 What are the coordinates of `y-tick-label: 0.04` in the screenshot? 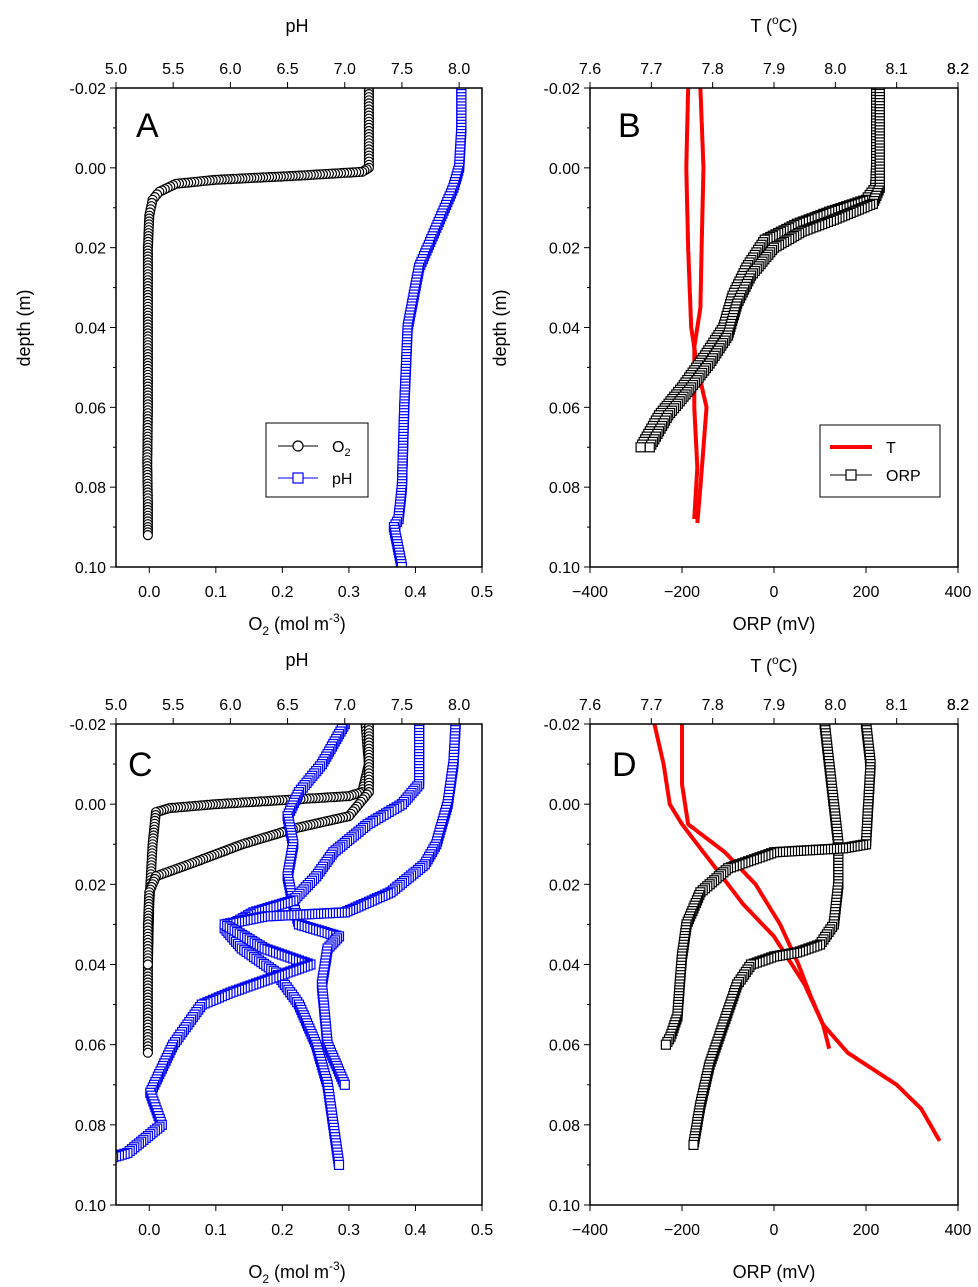 It's located at (90, 329).